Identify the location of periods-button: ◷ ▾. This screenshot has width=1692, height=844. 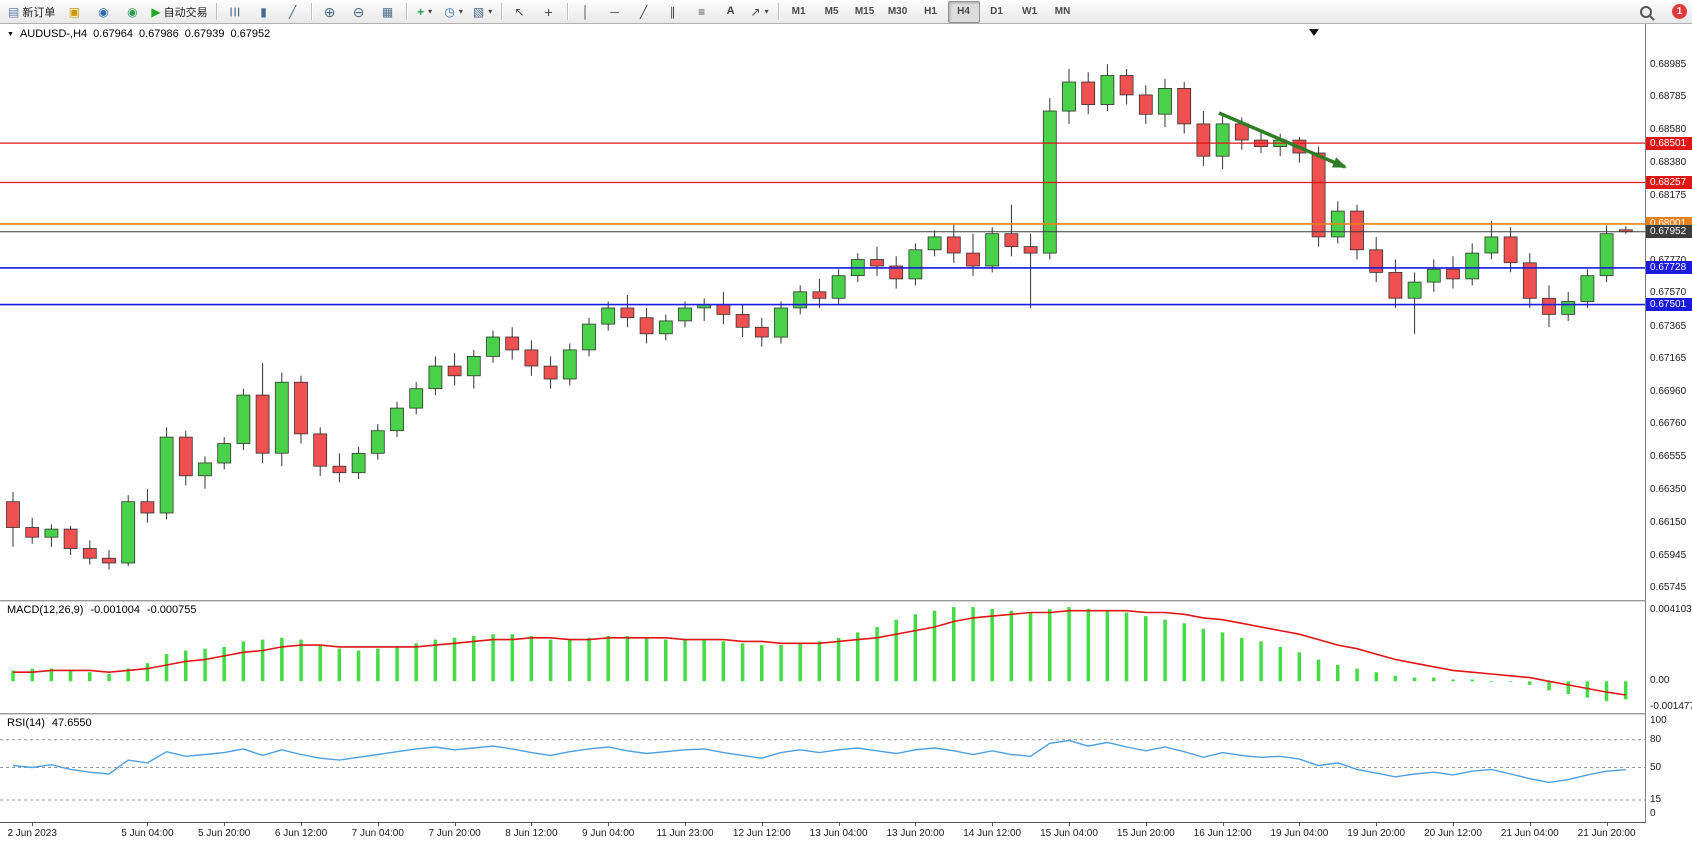
(454, 12).